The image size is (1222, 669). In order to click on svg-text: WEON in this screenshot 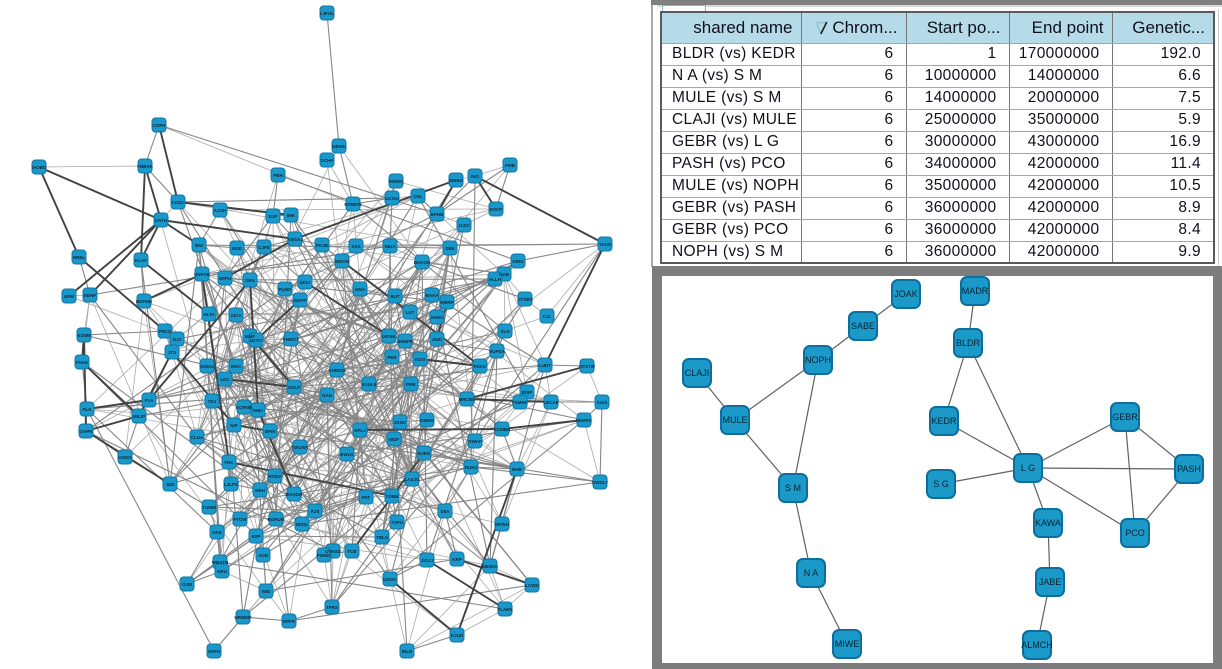, I will do `click(342, 261)`.